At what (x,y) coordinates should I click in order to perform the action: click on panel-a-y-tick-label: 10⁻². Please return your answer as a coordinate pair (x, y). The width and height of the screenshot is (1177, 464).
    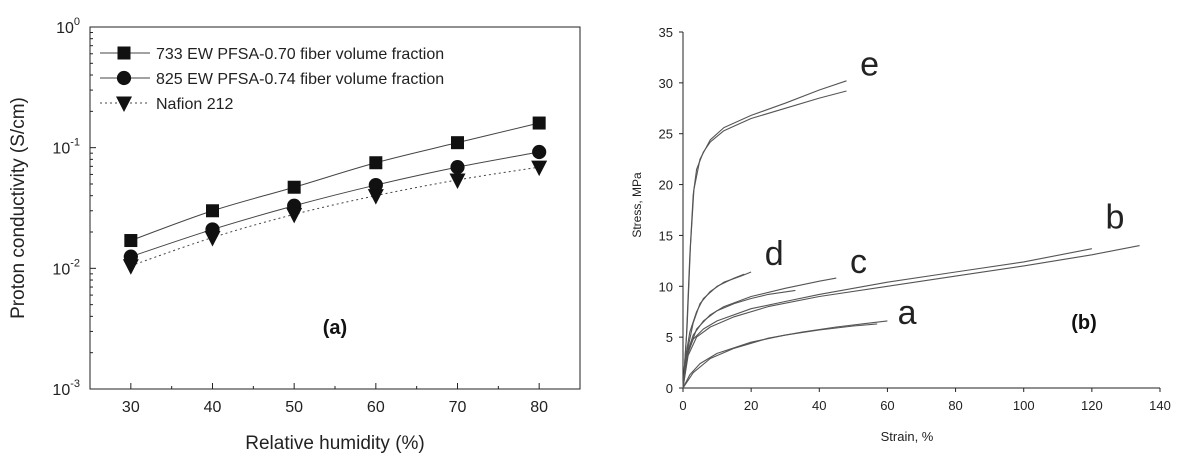
    Looking at the image, I should click on (66, 267).